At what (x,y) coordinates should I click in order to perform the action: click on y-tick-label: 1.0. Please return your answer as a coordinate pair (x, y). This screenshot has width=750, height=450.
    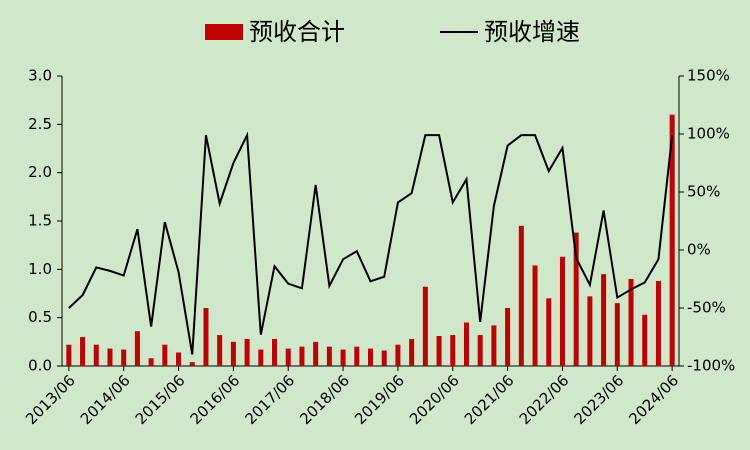
    Looking at the image, I should click on (40, 269).